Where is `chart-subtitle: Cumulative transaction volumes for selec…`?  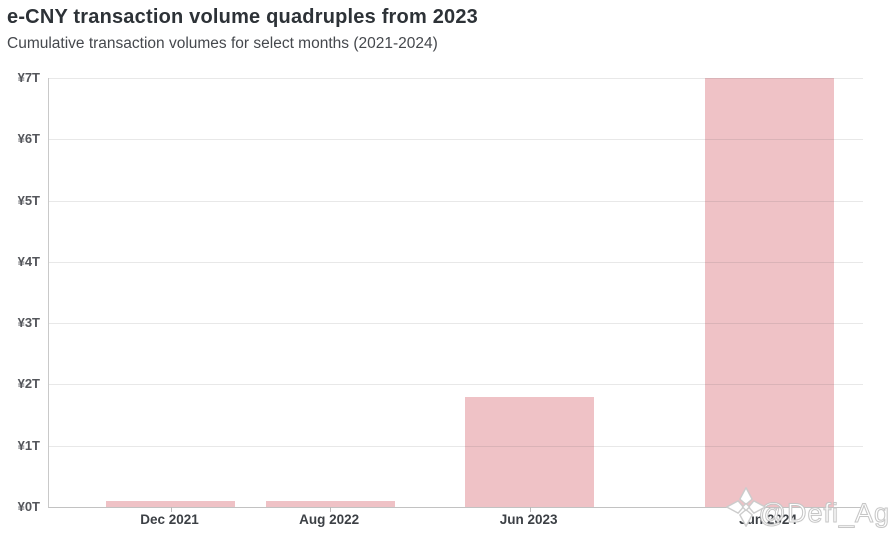 chart-subtitle: Cumulative transaction volumes for selec… is located at coordinates (222, 43).